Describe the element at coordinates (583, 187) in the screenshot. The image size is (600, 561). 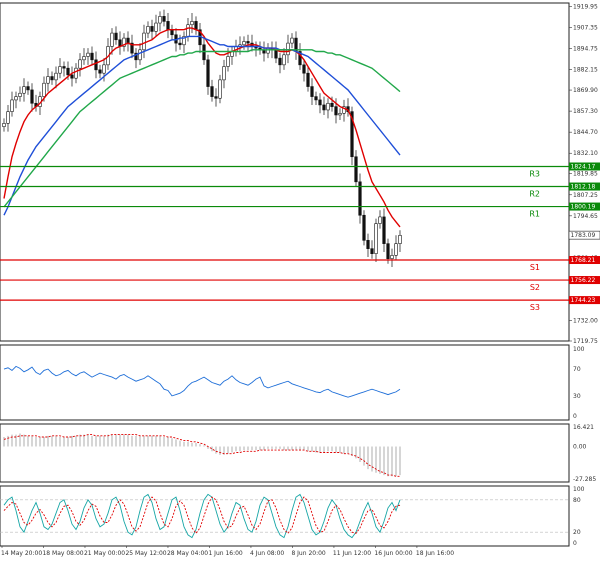
I see `level-value-text: 1812.18` at that location.